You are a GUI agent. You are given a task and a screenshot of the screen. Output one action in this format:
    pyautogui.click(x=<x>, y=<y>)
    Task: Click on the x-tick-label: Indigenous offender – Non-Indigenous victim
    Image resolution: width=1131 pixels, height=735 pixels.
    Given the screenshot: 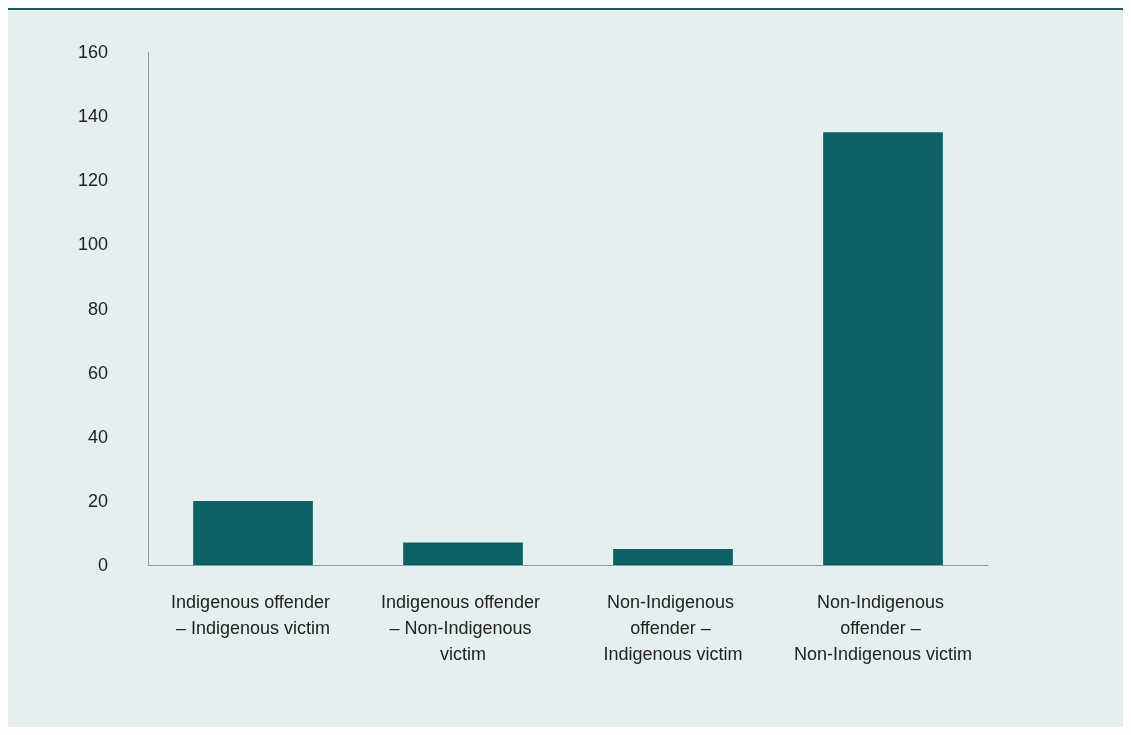 What is the action you would take?
    pyautogui.click(x=463, y=628)
    